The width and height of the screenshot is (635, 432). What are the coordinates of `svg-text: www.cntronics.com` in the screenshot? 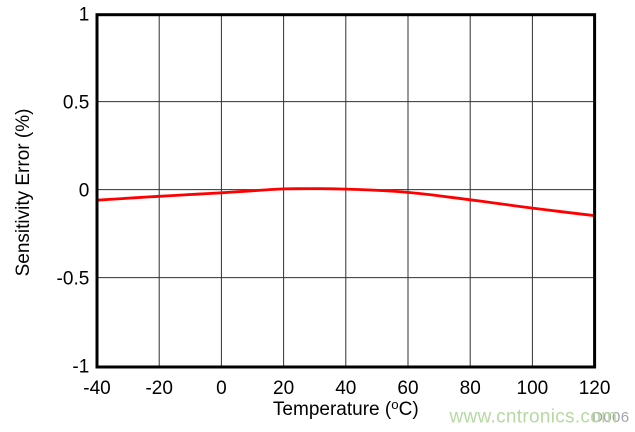 It's located at (533, 416).